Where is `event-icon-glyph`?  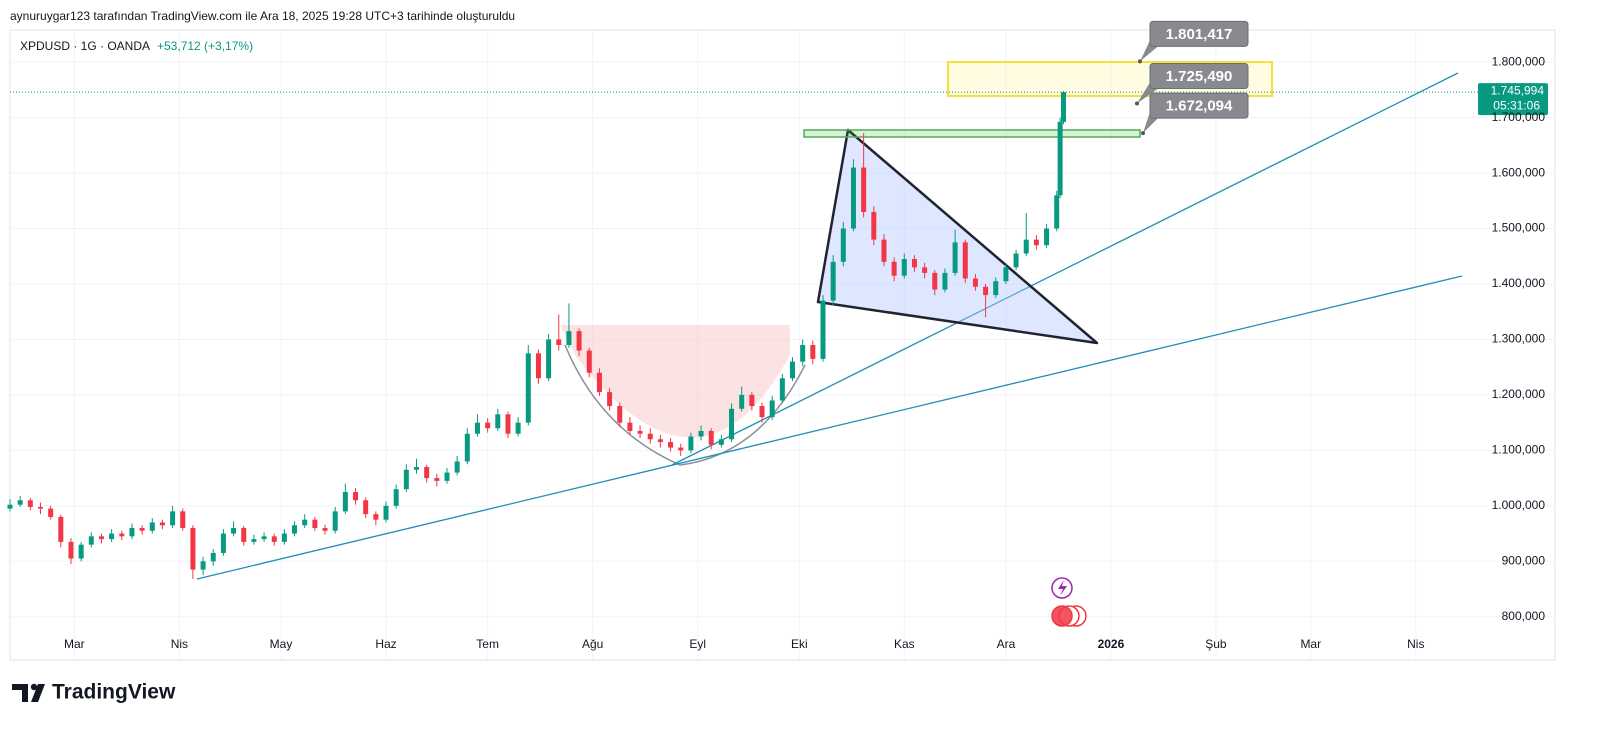 event-icon-glyph is located at coordinates (1062, 588).